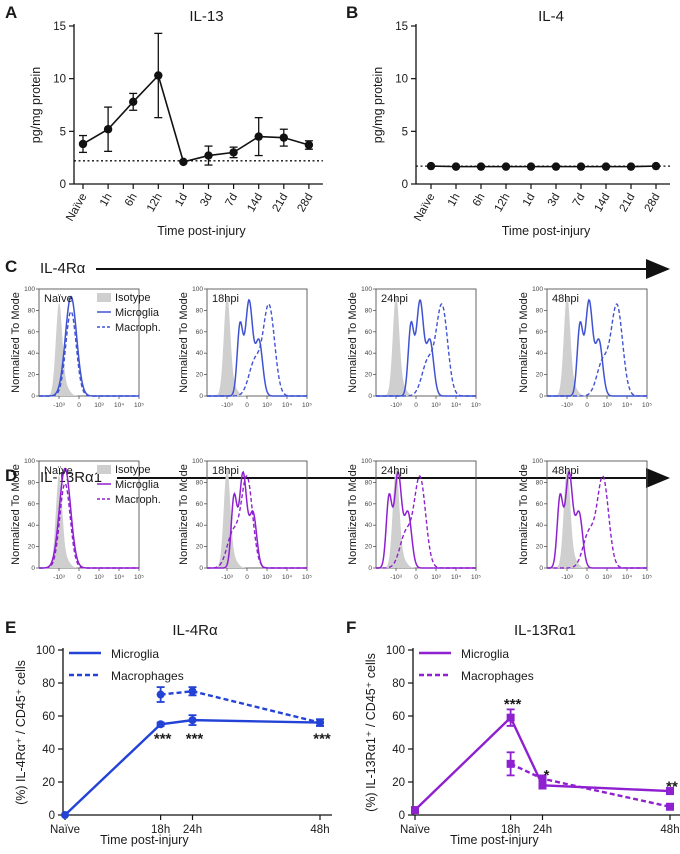 The height and width of the screenshot is (854, 680). I want to click on panel-letter: D, so click(11, 475).